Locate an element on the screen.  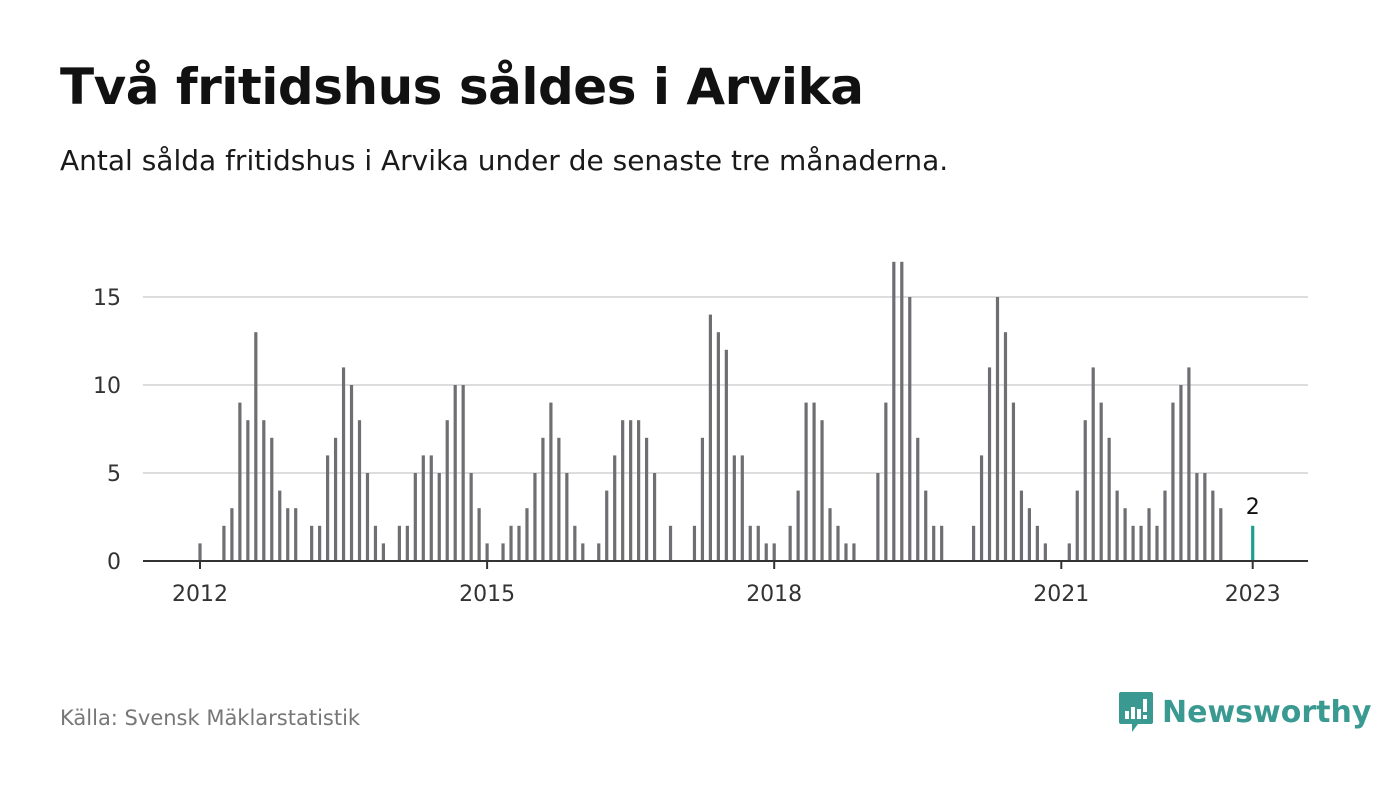
x-axis-ticks: 2012 2015 2018 2021 2023 is located at coordinates (726, 584).